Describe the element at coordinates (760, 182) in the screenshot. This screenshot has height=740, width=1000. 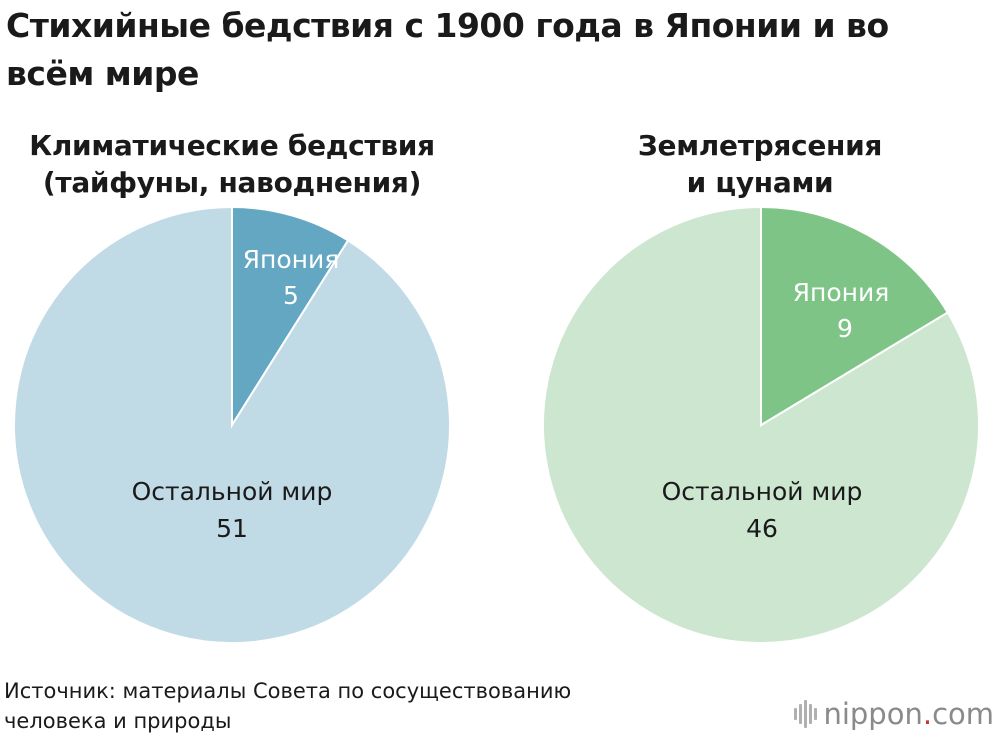
I see `chart-title-earthquake-line2: и цунами` at that location.